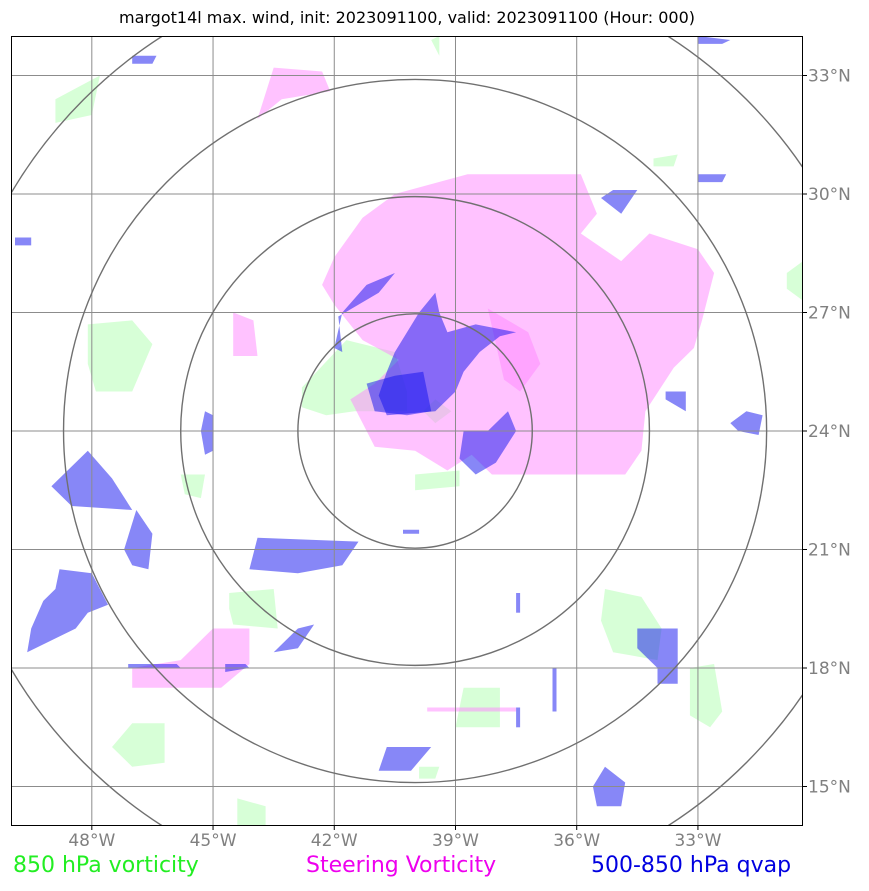 This screenshot has height=891, width=869. Describe the element at coordinates (455, 841) in the screenshot. I see `lon-tick-label: 39°W` at that location.